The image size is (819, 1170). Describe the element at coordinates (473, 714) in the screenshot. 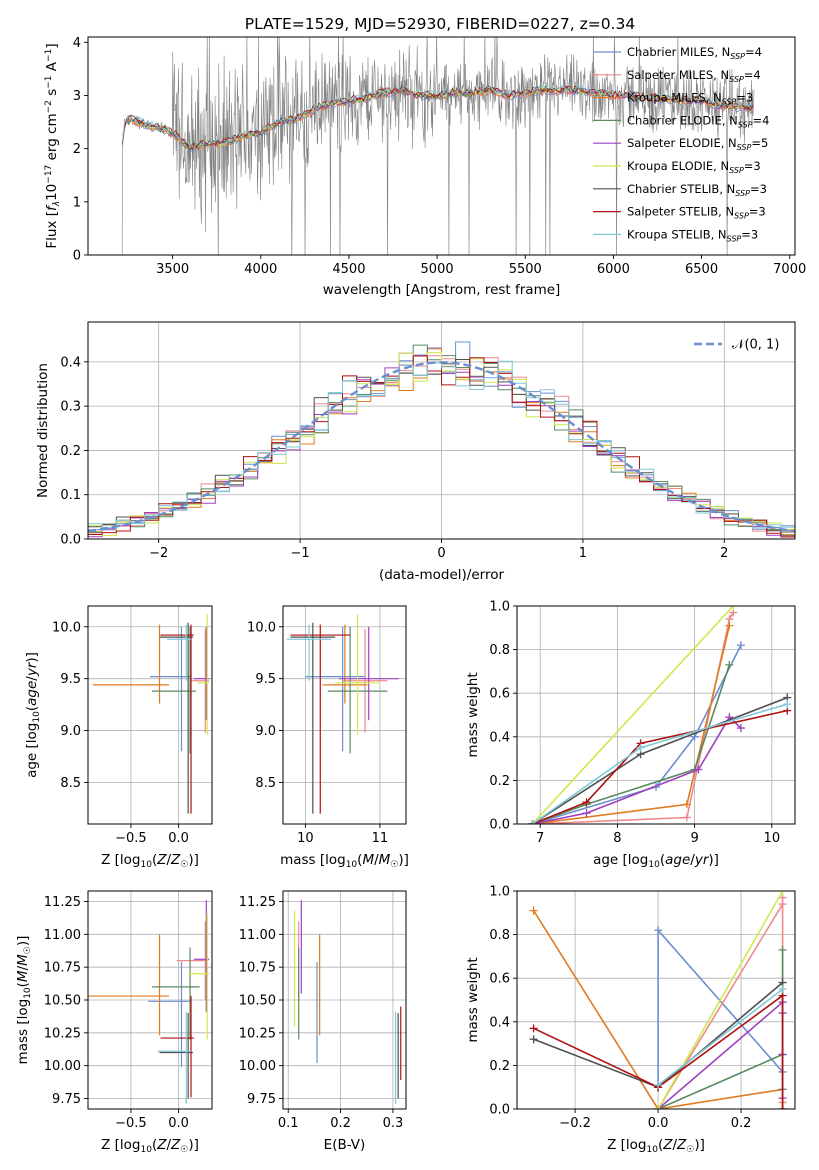

I see `y-axis-label: mass weight` at that location.